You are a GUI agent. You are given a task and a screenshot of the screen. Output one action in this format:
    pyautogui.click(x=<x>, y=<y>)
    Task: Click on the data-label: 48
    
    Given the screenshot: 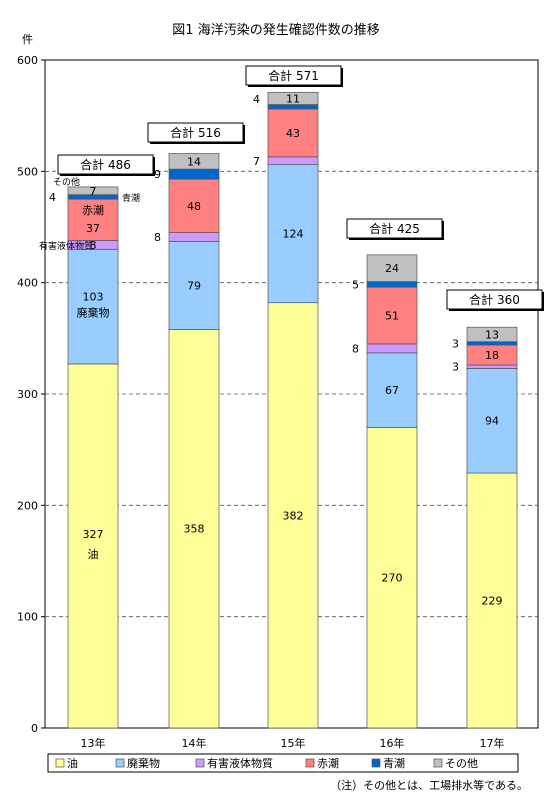 What is the action you would take?
    pyautogui.click(x=194, y=206)
    